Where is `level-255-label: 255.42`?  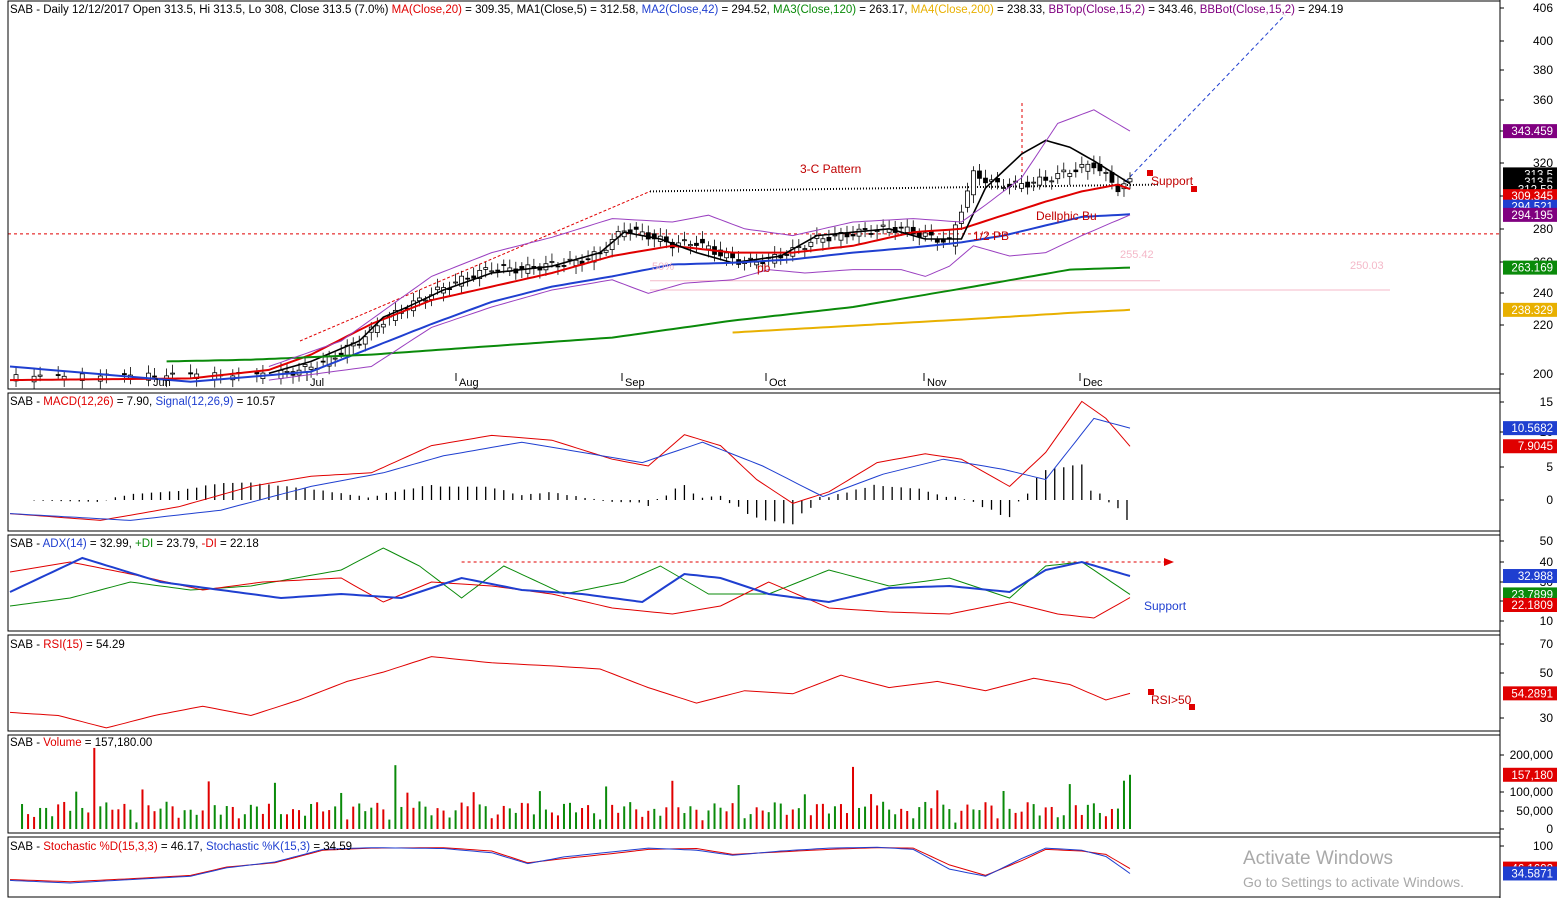
level-255-label: 255.42 is located at coordinates (1137, 255).